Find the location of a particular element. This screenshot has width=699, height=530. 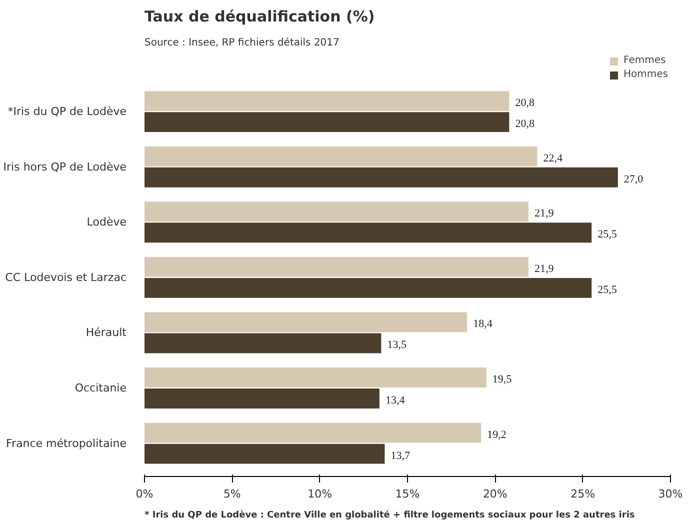

data-label: 18,4 is located at coordinates (483, 324).